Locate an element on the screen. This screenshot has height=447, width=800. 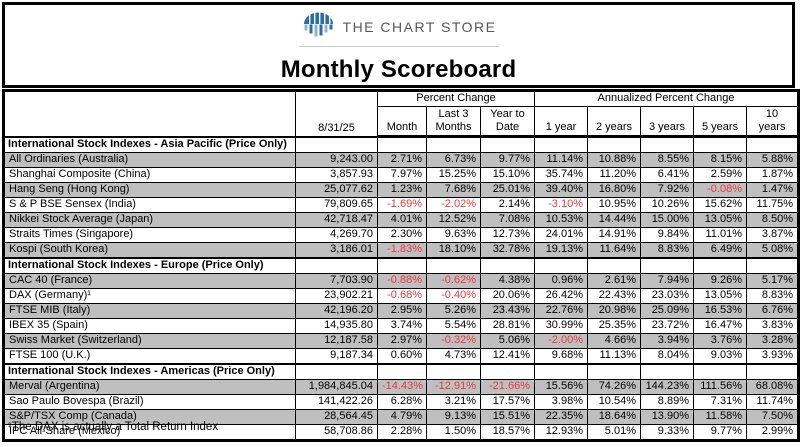
index-label: S&P/TSX Comp (Canada) is located at coordinates (149, 416).